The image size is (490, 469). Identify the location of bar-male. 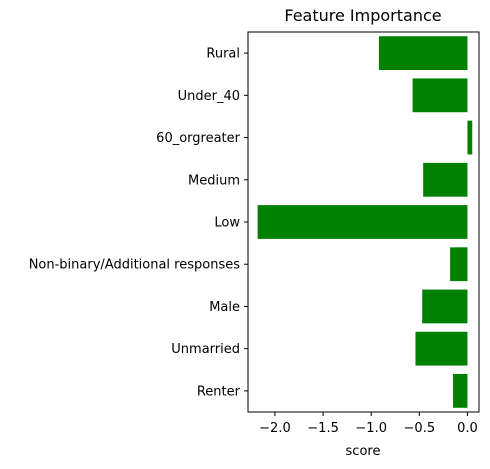
(445, 306).